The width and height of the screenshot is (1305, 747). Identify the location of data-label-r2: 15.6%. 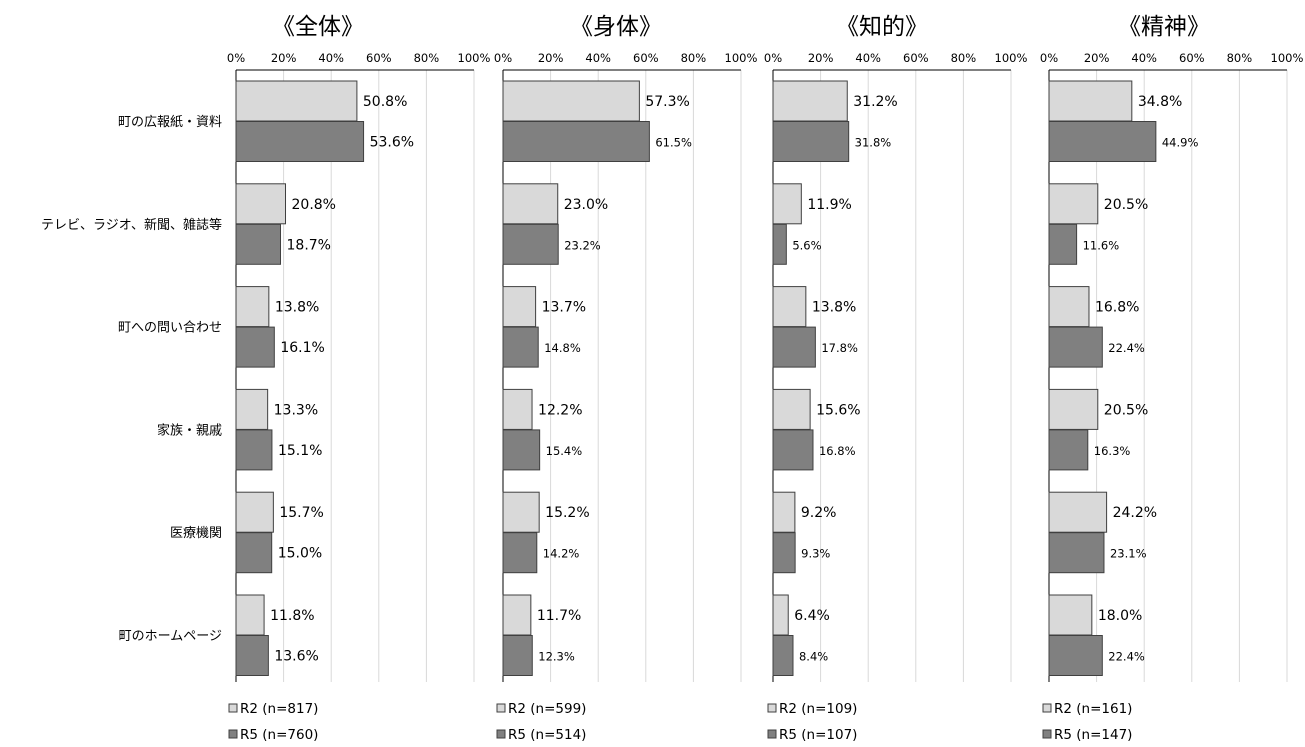
(838, 410).